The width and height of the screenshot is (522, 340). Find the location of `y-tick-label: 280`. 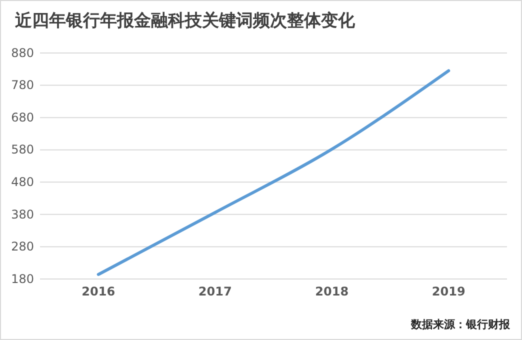

y-tick-label: 280 is located at coordinates (22, 247).